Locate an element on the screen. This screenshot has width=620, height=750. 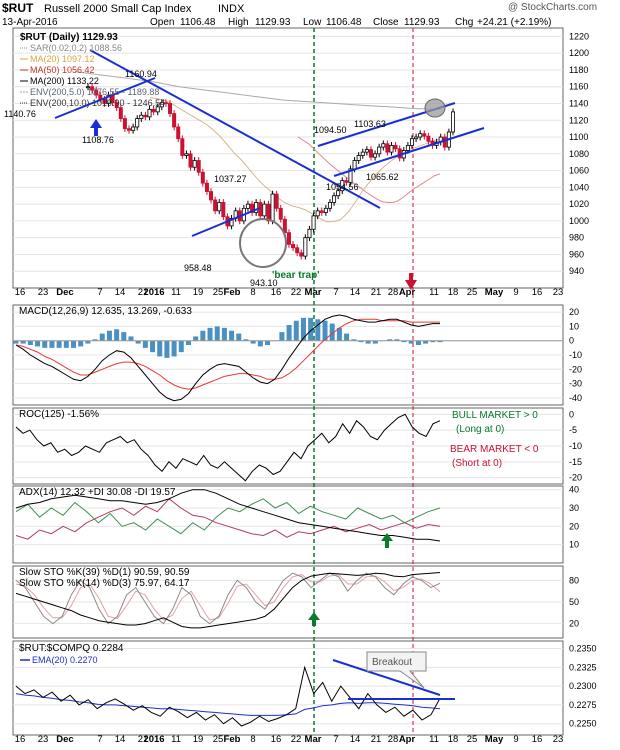
x-tick-label: Mar is located at coordinates (313, 739).